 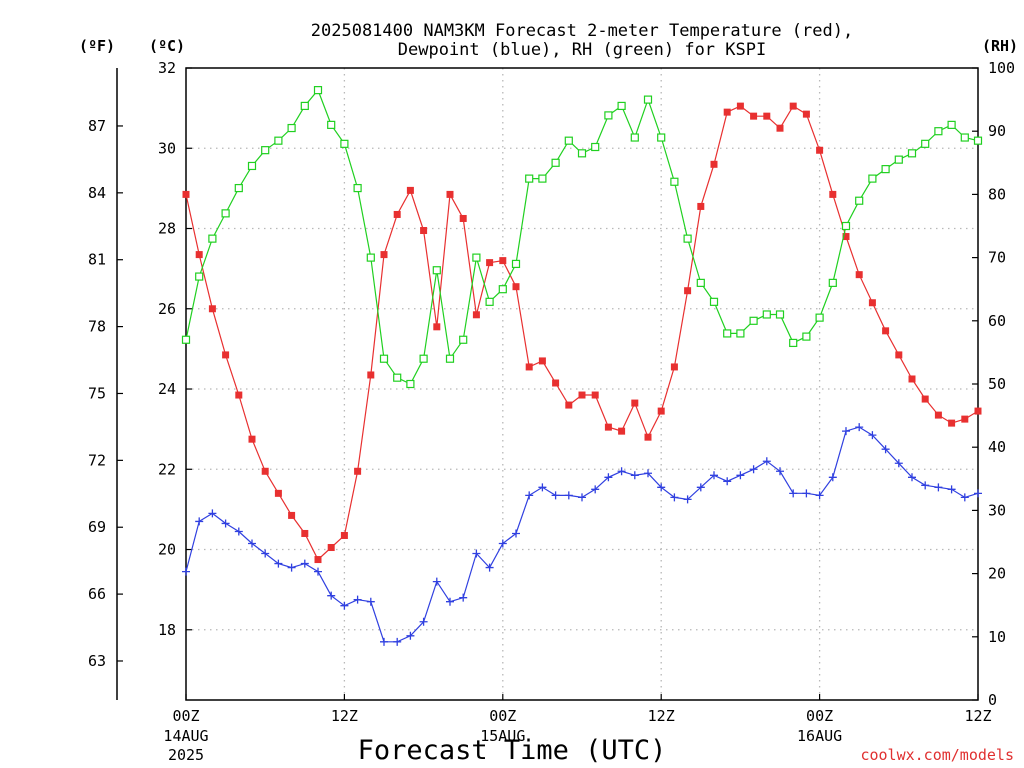 I want to click on celsius-unit-label: (ºC), so click(x=167, y=46).